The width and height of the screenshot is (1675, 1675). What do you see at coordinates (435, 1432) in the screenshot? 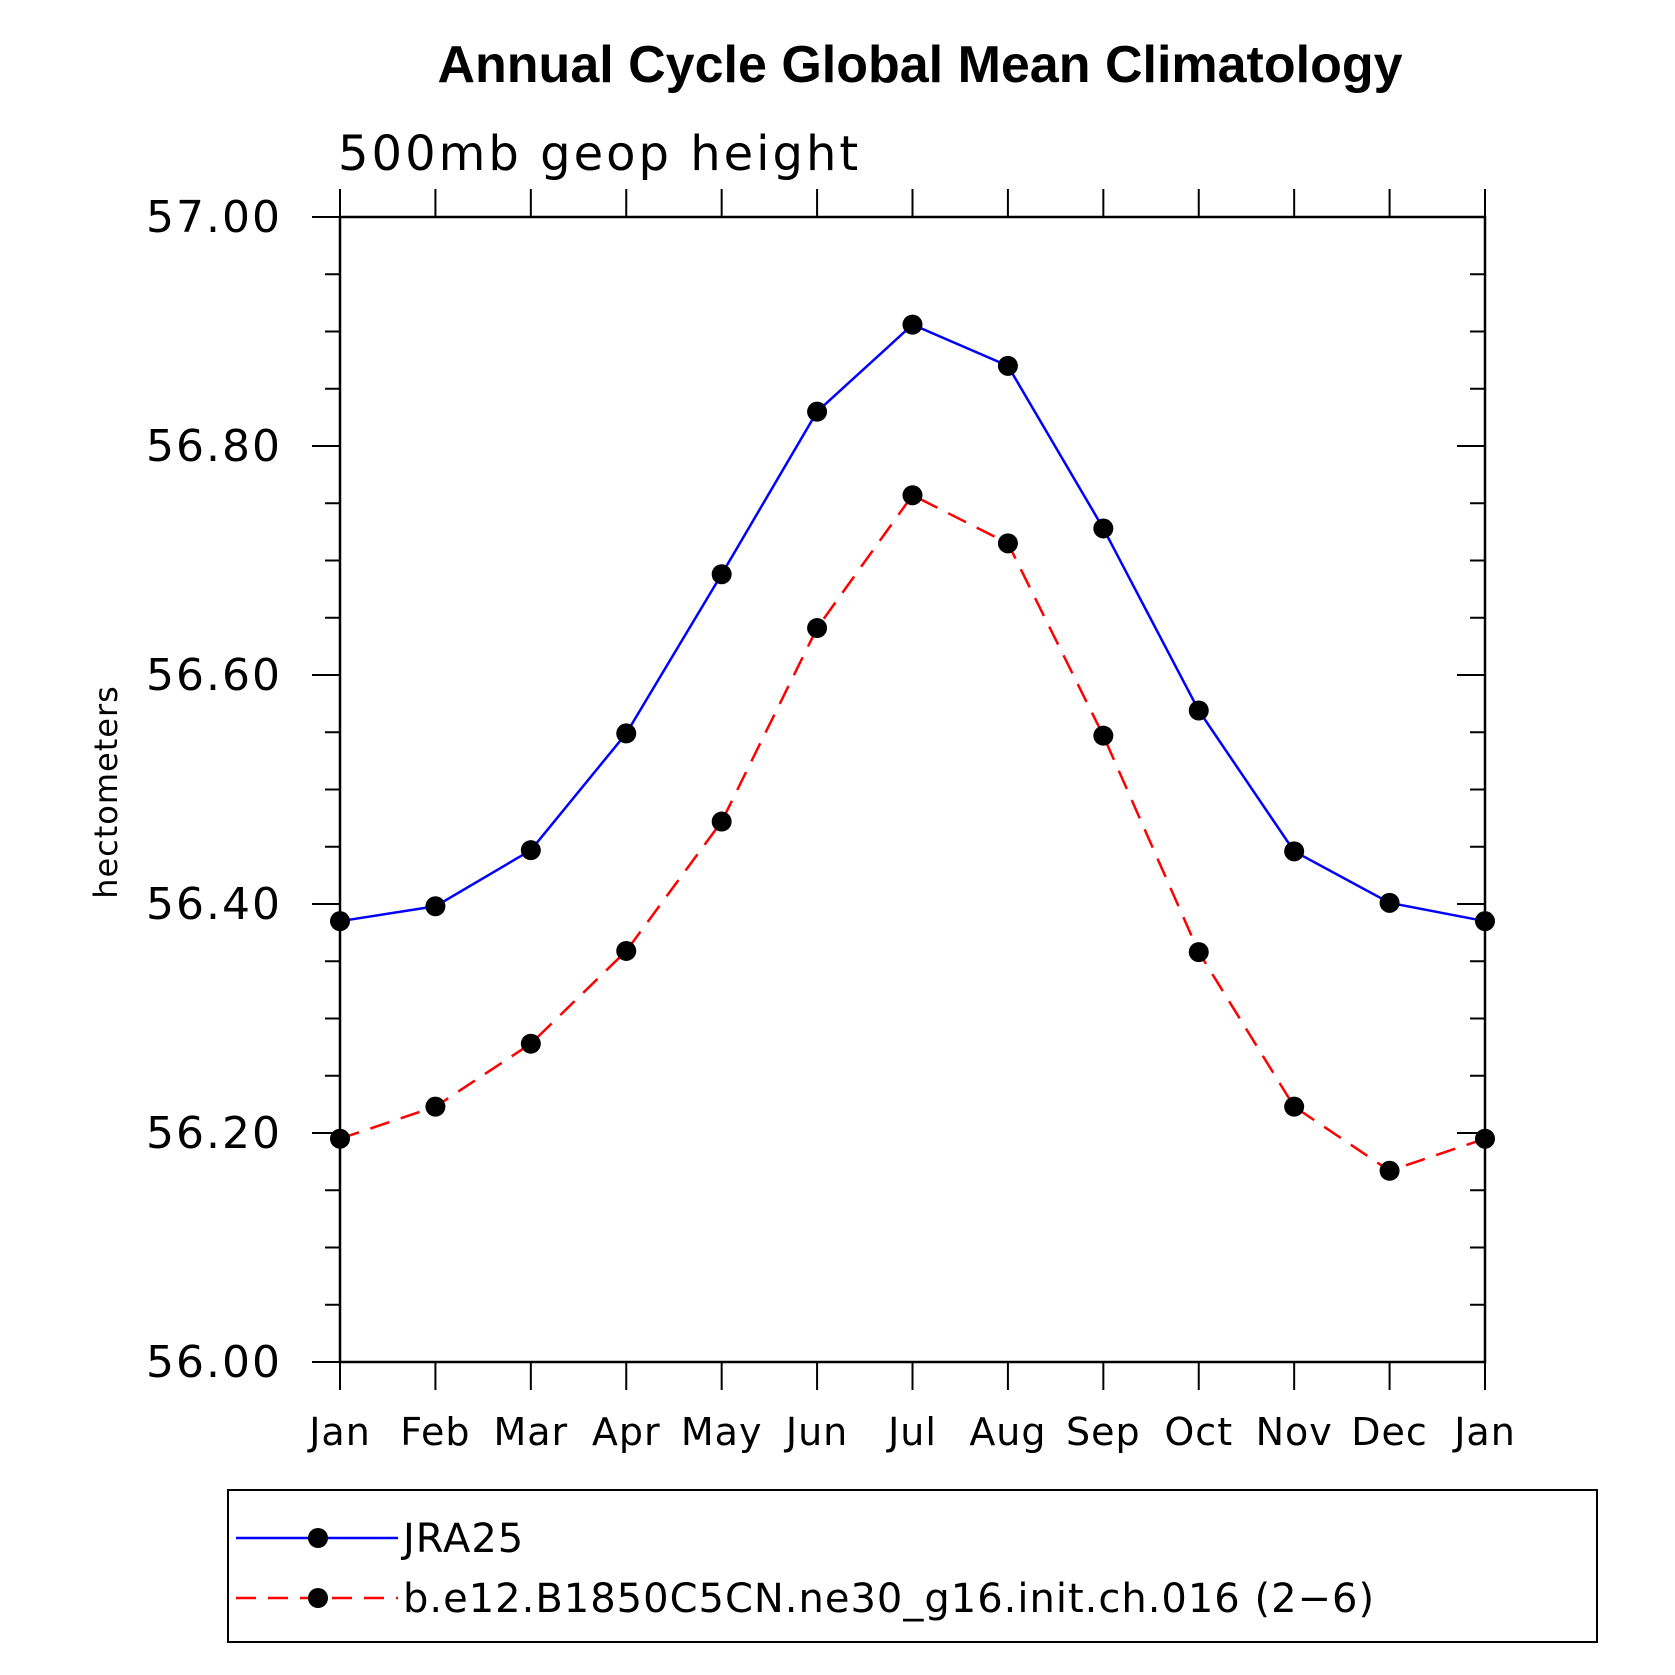
I see `x-tick-label: Feb` at bounding box center [435, 1432].